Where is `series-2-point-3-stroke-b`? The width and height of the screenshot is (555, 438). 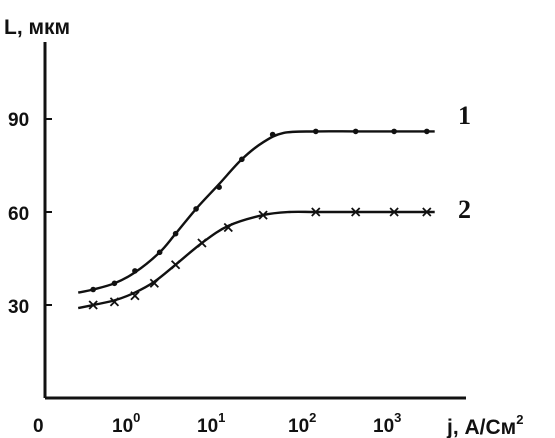
series-2-point-3-stroke-b is located at coordinates (154, 283).